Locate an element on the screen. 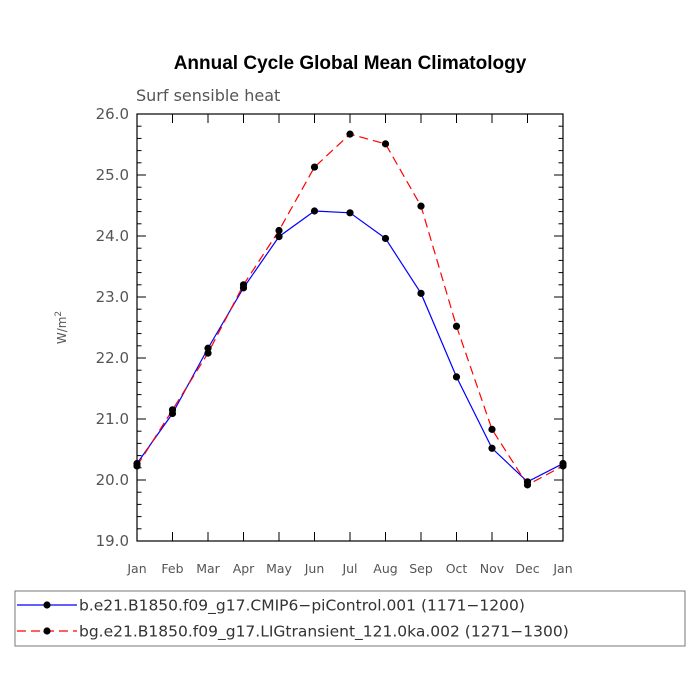  legend-box is located at coordinates (350, 618).